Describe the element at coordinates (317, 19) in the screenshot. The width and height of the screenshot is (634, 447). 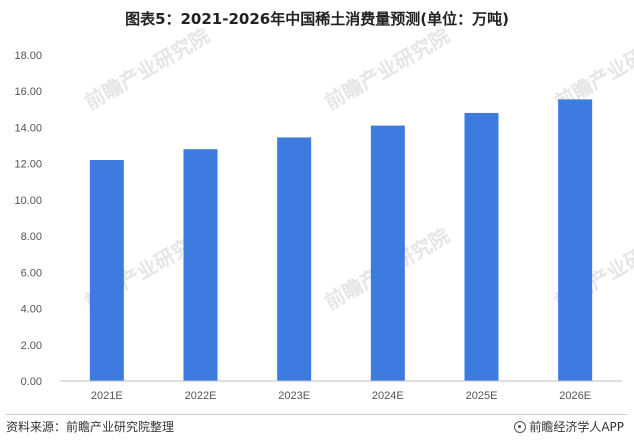
I see `chart-title: 图表5：2021-2026年中国稀土消费量预测(单位：万吨)` at that location.